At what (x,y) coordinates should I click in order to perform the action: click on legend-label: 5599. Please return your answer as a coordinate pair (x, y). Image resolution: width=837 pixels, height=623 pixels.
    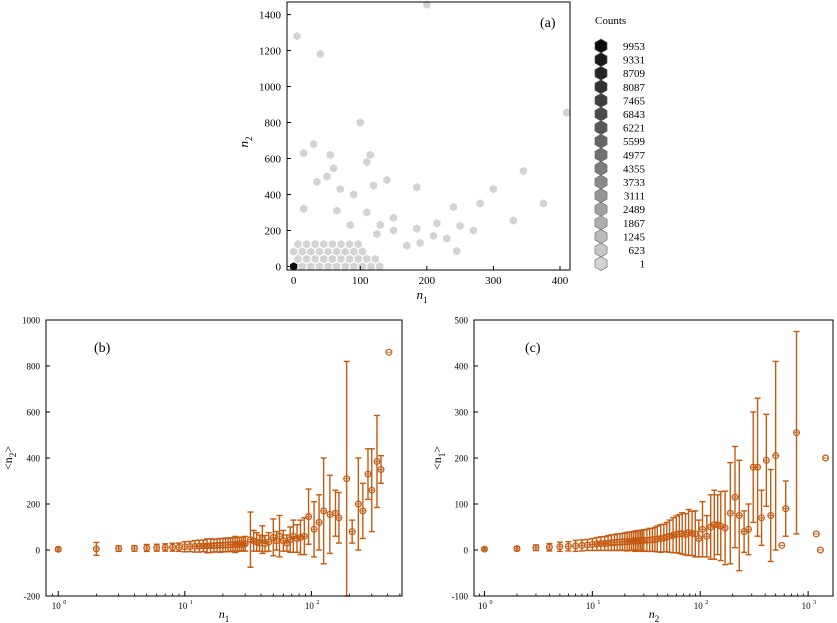
    Looking at the image, I should click on (634, 142).